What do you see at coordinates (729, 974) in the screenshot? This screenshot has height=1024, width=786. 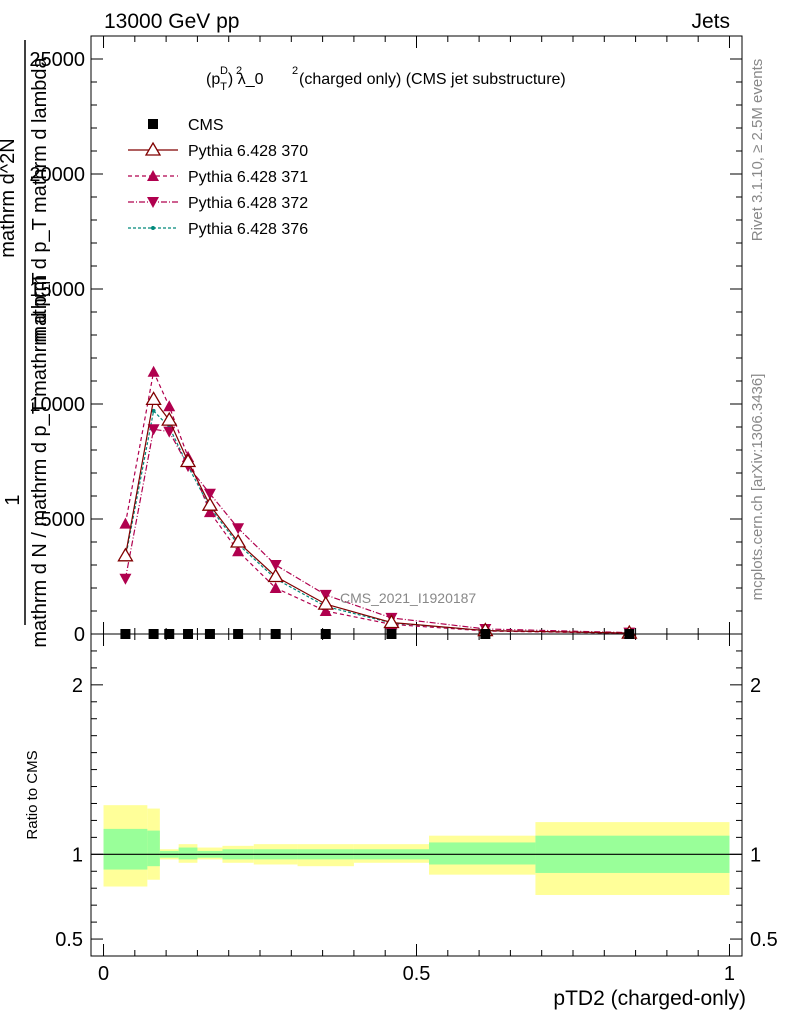 I see `xtick-label: 1` at bounding box center [729, 974].